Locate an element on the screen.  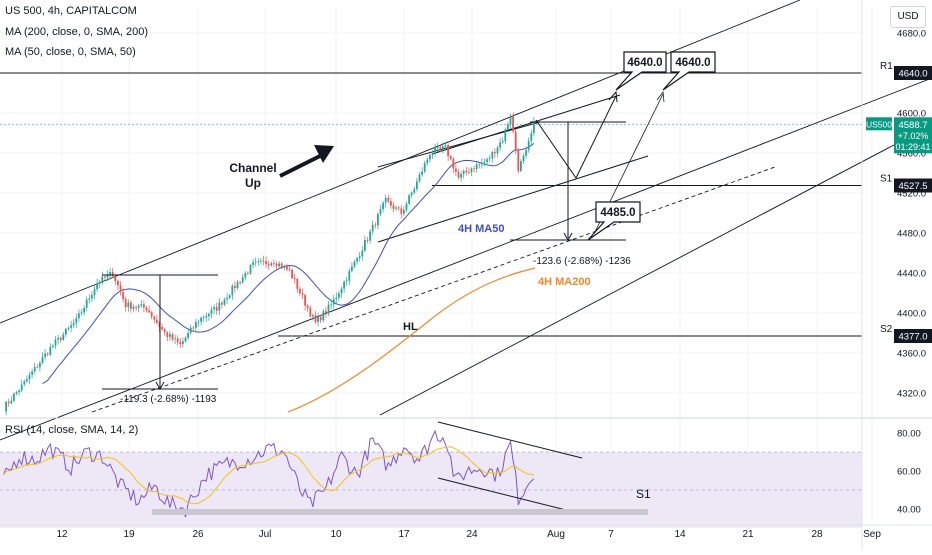
rsi-support-bar is located at coordinates (400, 512).